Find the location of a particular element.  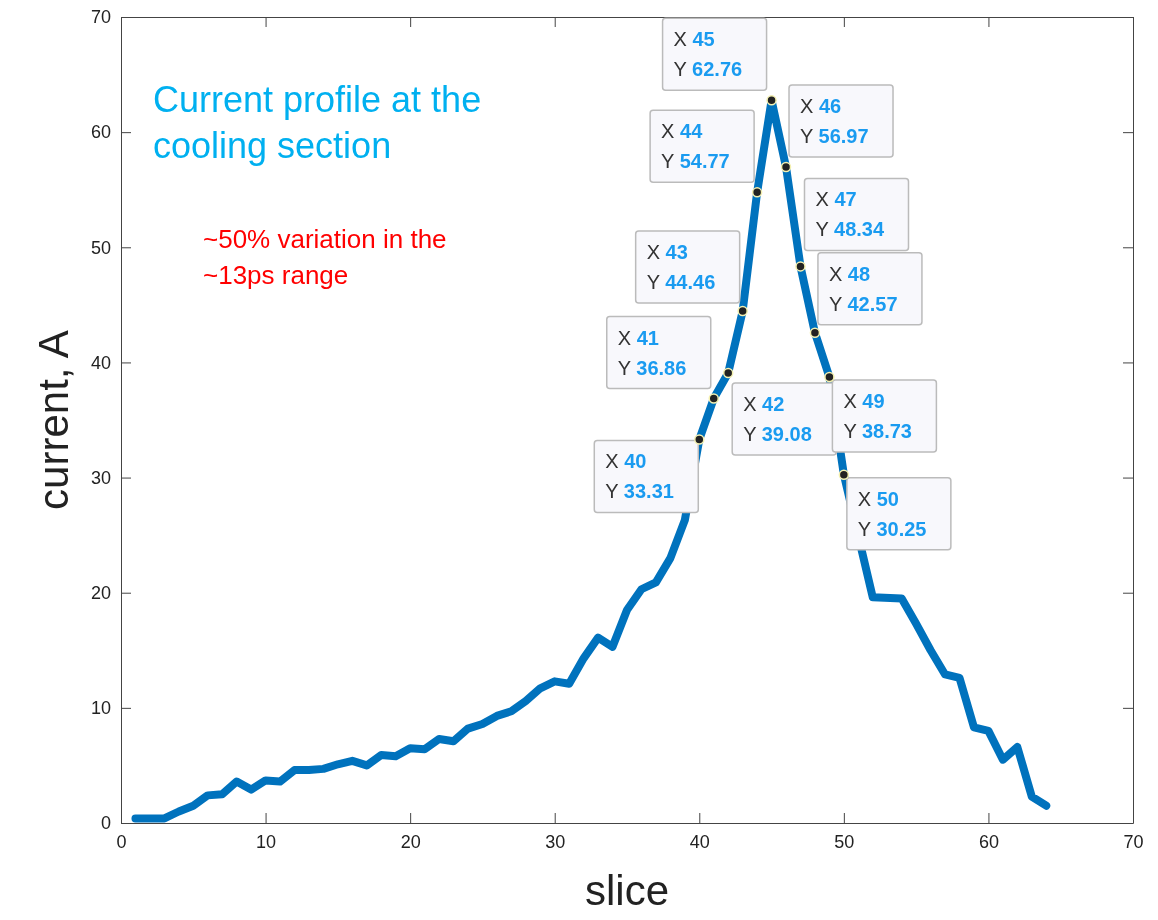

annotation: X 41 Y 36.86 is located at coordinates (652, 352).